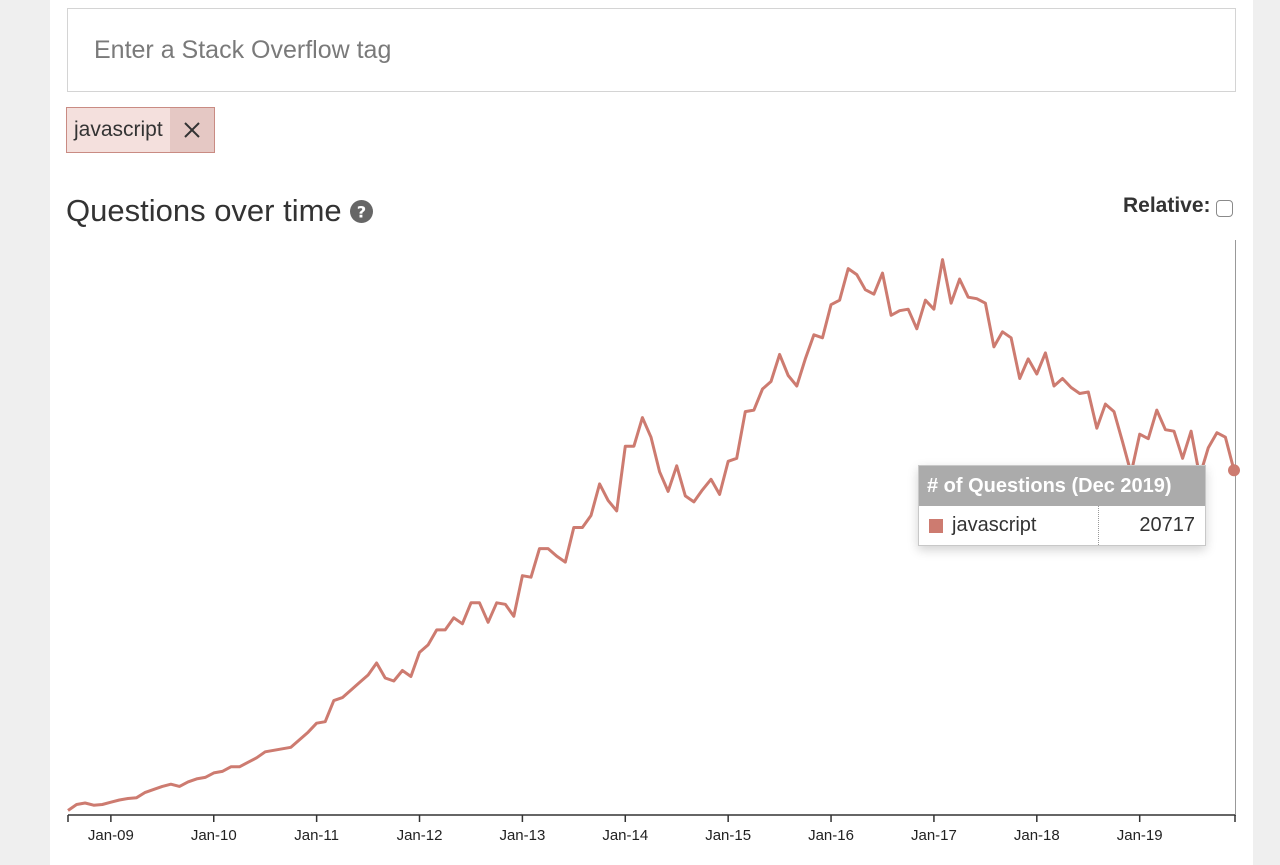 This screenshot has width=1280, height=865. What do you see at coordinates (204, 210) in the screenshot?
I see `chart-title-text: Questions over time` at bounding box center [204, 210].